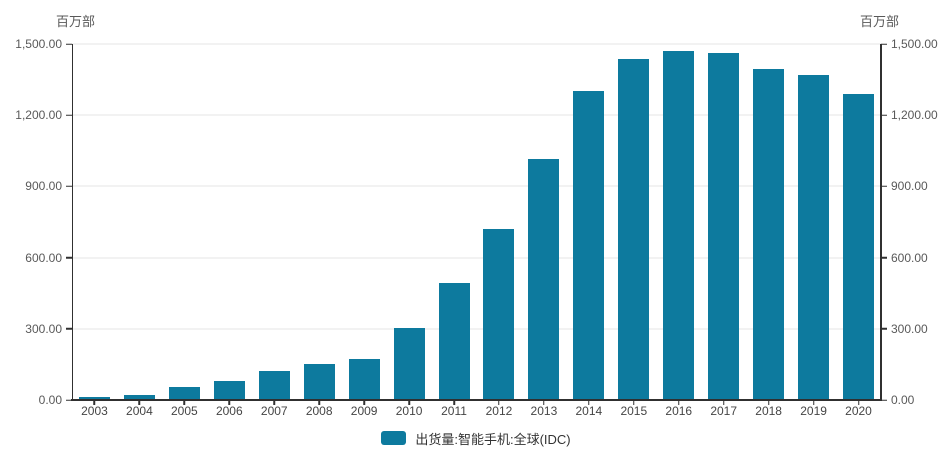  I want to click on y-axis-label-left-900: 900.00, so click(43, 186).